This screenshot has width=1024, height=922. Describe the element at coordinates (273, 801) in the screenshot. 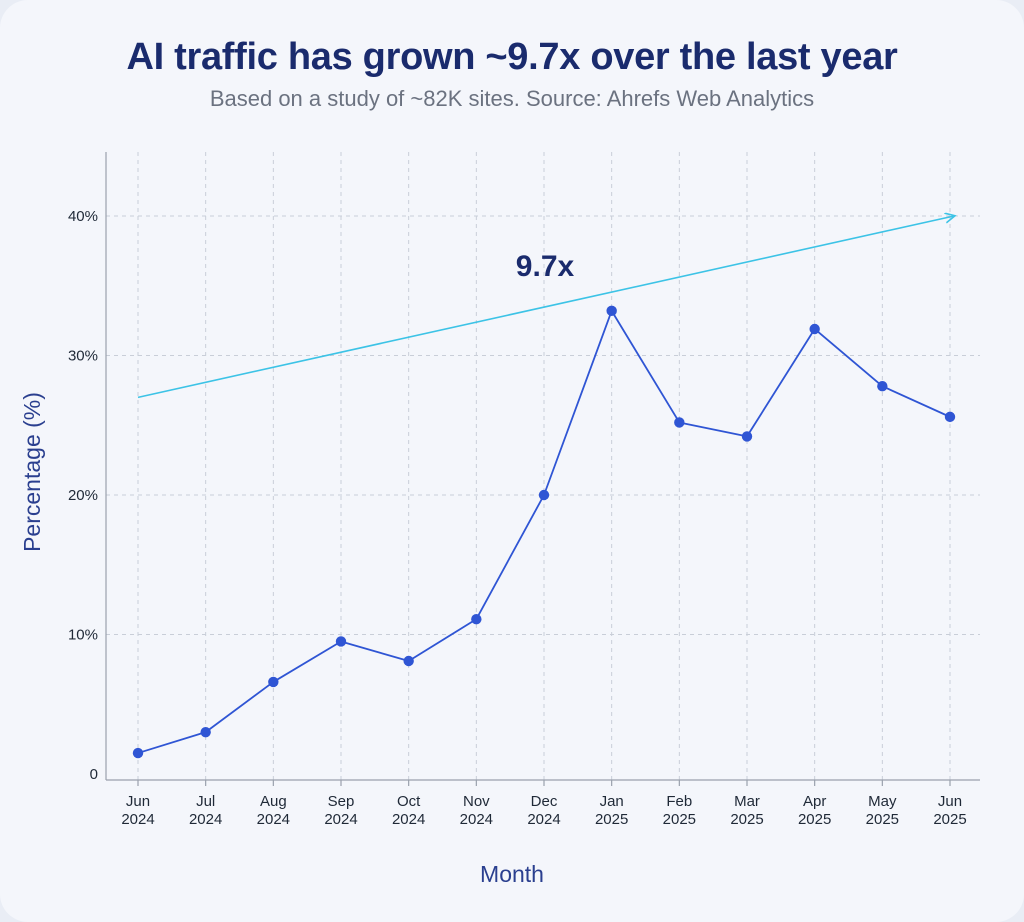

I see `x-tick-month: Aug` at that location.